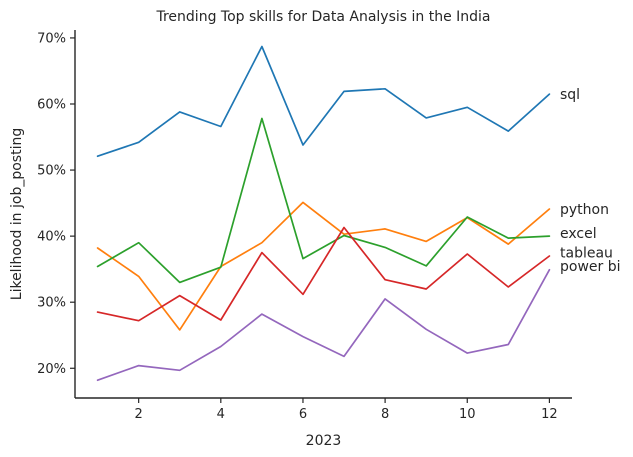 Image resolution: width=633 pixels, height=457 pixels. I want to click on x-tick-label: 12, so click(549, 414).